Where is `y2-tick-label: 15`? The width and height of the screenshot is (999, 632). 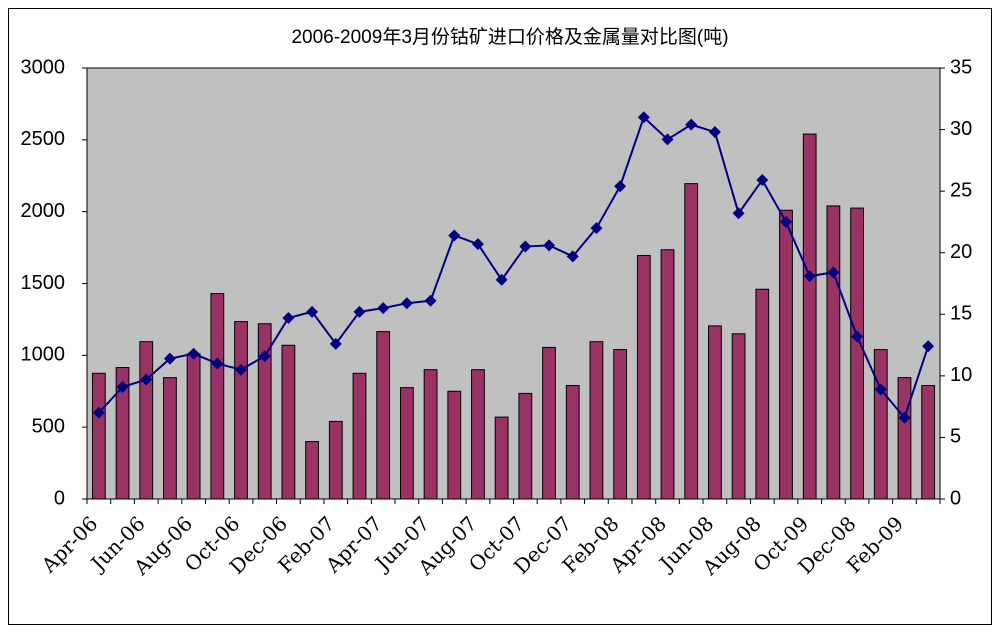 y2-tick-label: 15 is located at coordinates (961, 314).